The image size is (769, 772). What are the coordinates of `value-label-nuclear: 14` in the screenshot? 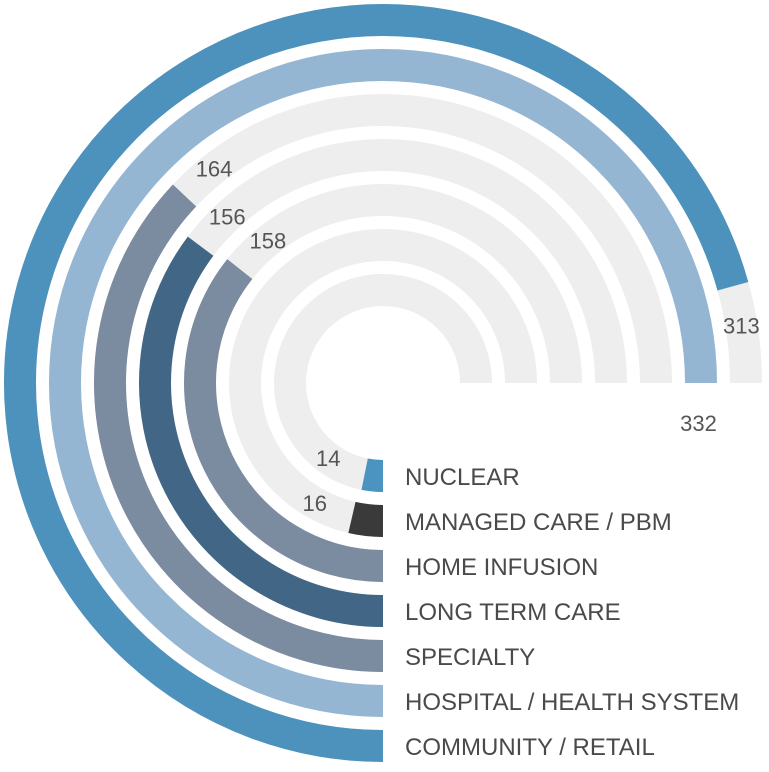 It's located at (328, 458).